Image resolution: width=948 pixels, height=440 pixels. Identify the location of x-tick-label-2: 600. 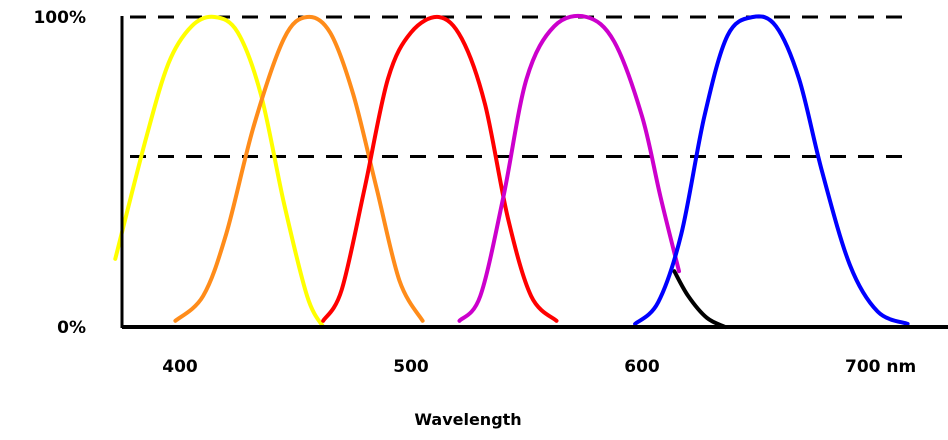
(642, 367).